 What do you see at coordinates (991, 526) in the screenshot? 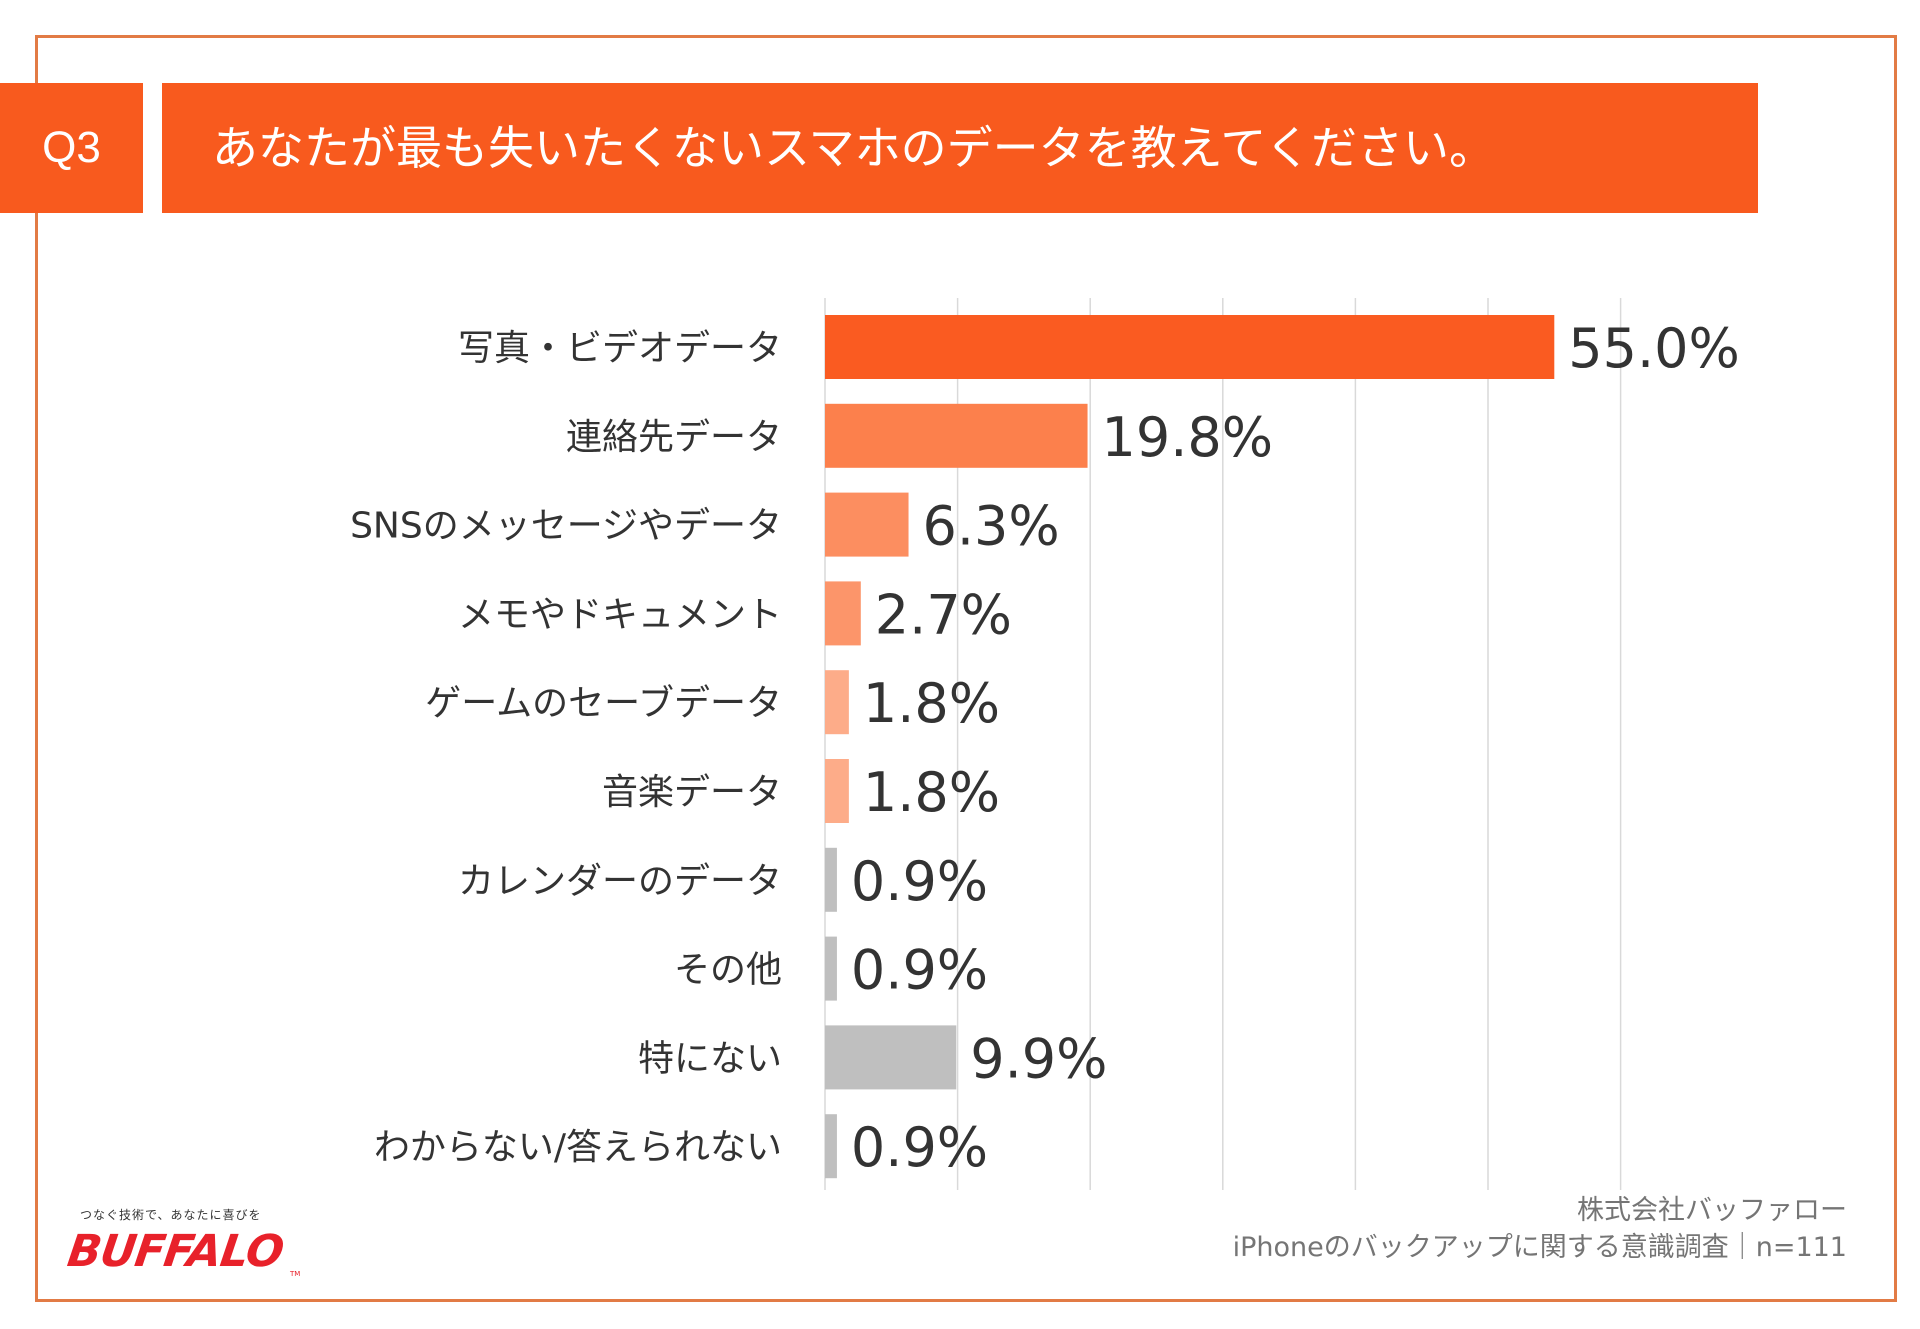
I see `value-label-2: 6.3%` at bounding box center [991, 526].